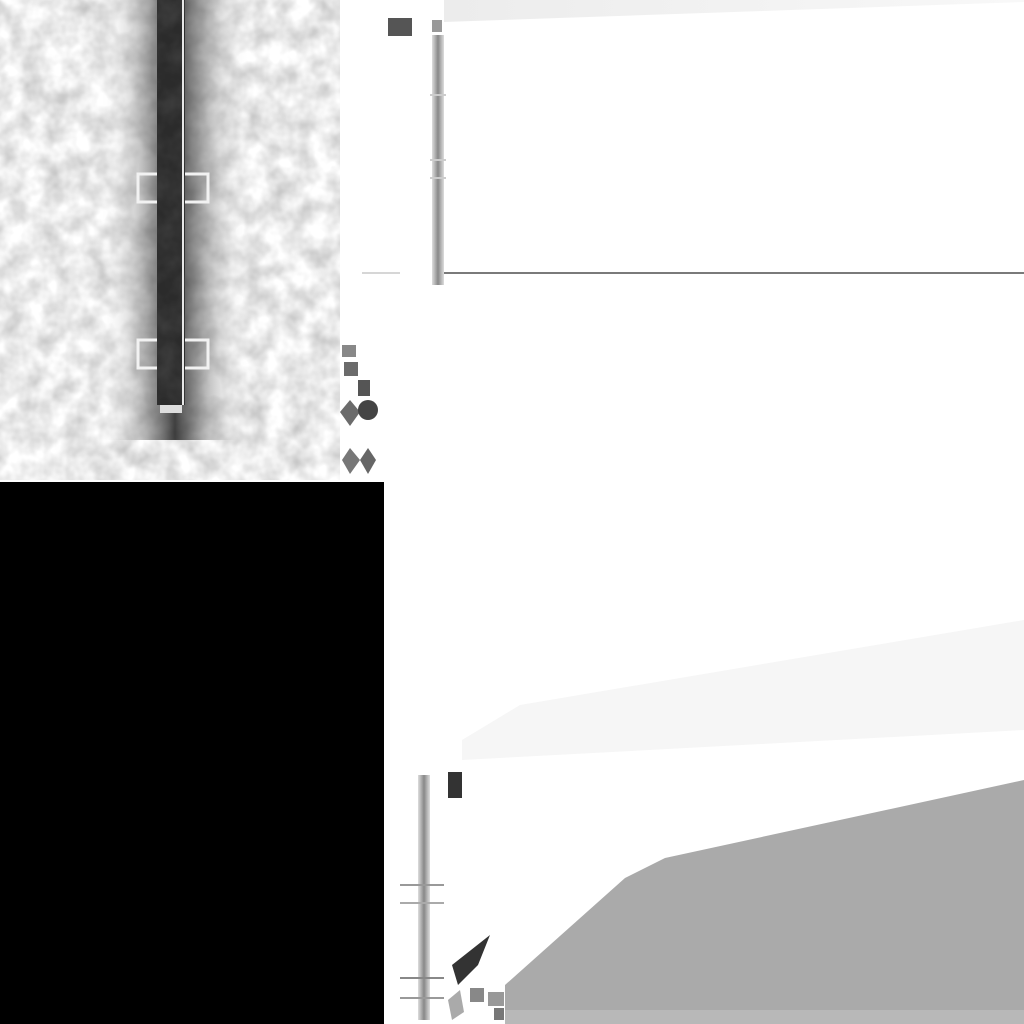 The height and width of the screenshot is (1024, 1024). What do you see at coordinates (431, 896) in the screenshot?
I see `lower-thin-strip` at bounding box center [431, 896].